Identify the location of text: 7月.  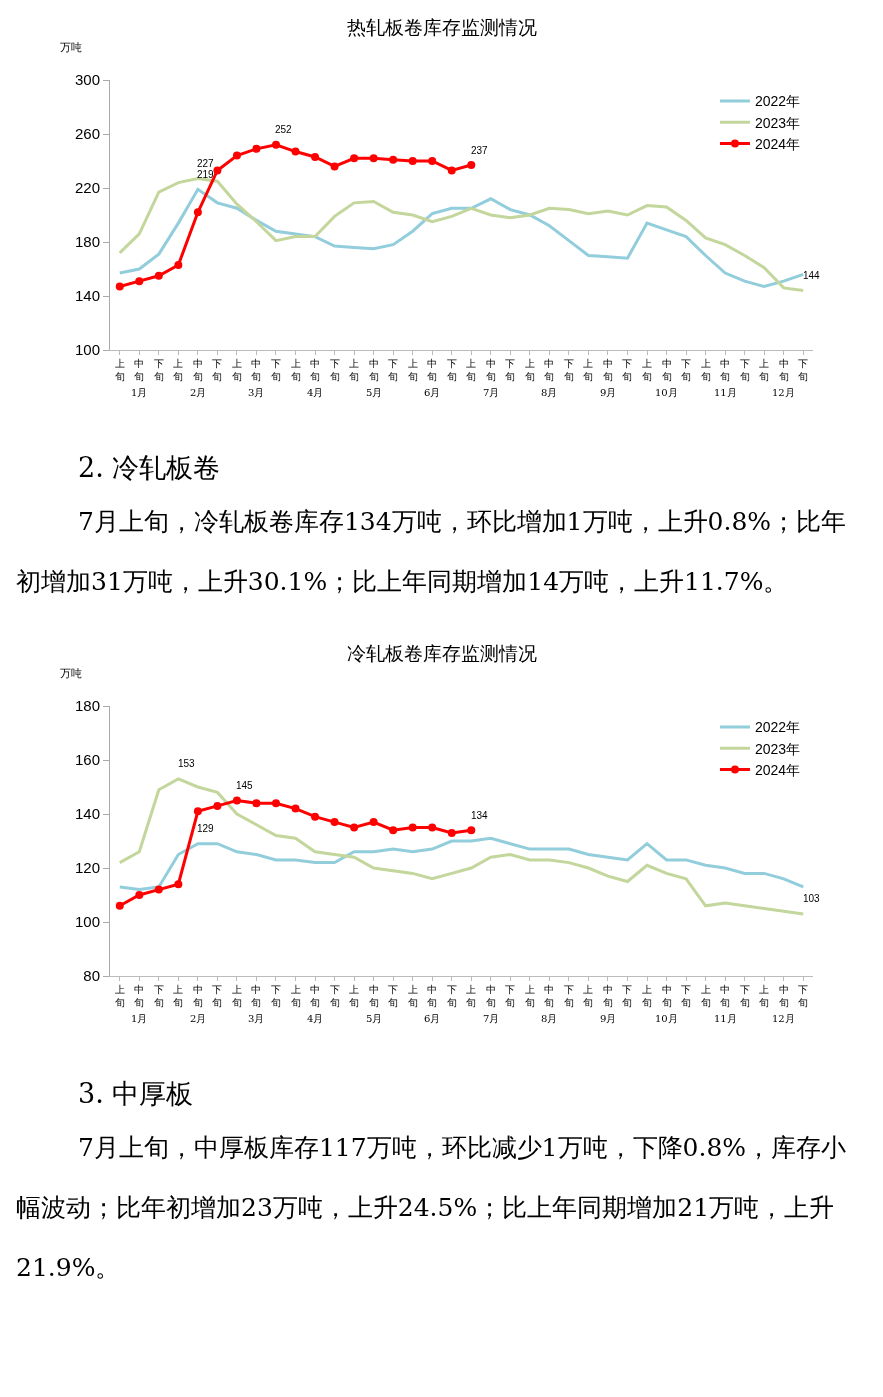
(491, 392).